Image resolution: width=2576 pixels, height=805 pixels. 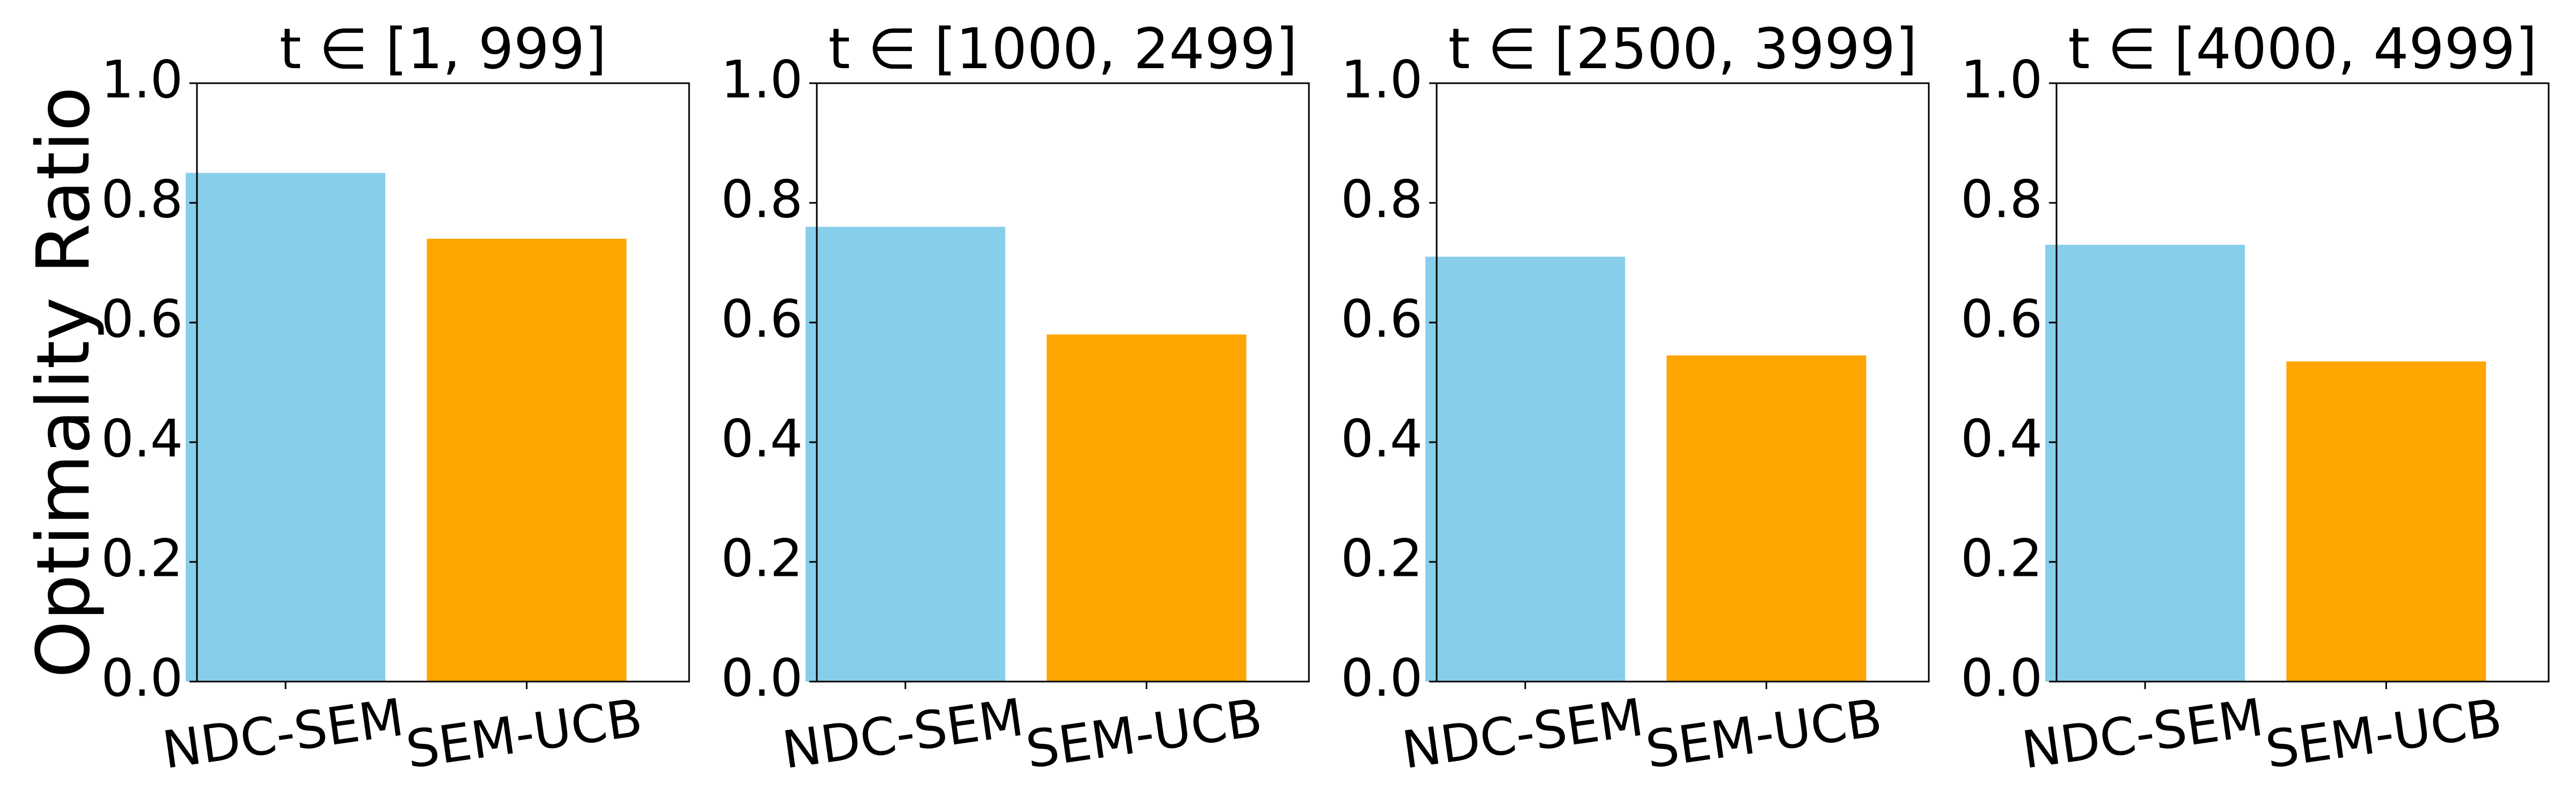 What do you see at coordinates (443, 49) in the screenshot?
I see `panel-title: t ∈ [1, 999]` at bounding box center [443, 49].